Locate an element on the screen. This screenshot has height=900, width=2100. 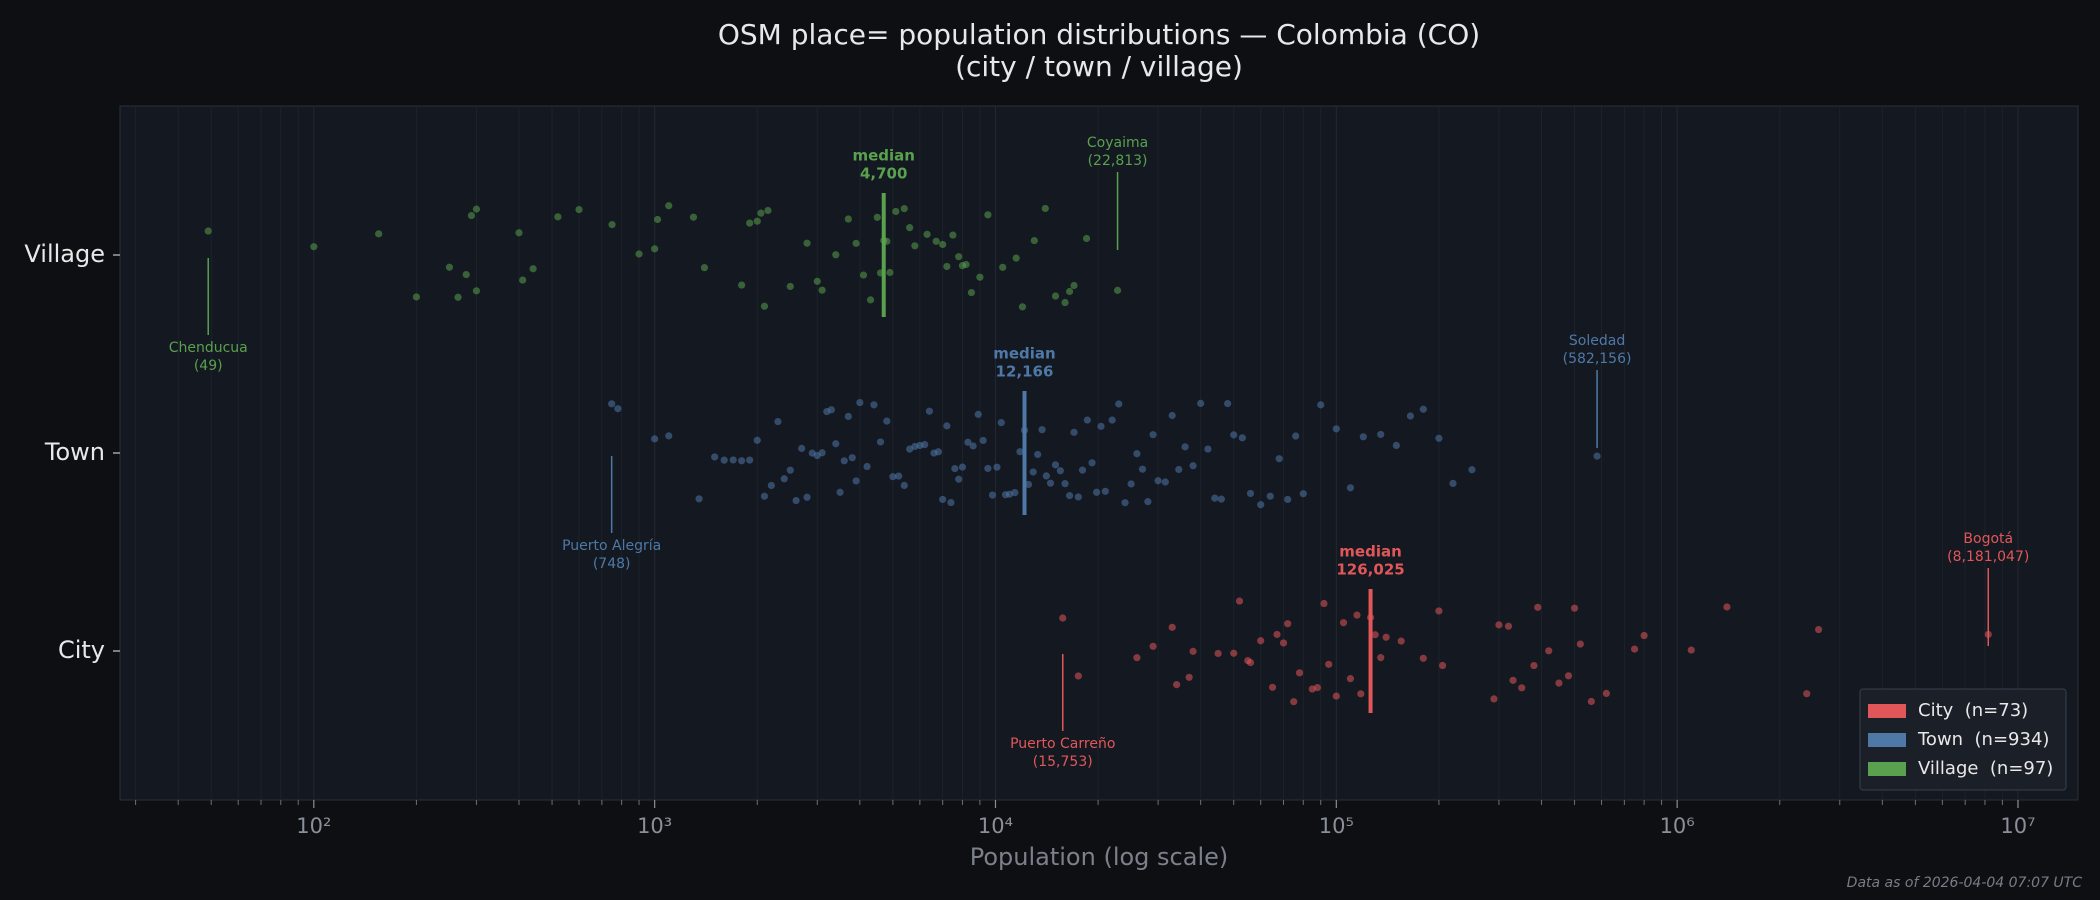
legend-label: City (n=73) is located at coordinates (1973, 710).